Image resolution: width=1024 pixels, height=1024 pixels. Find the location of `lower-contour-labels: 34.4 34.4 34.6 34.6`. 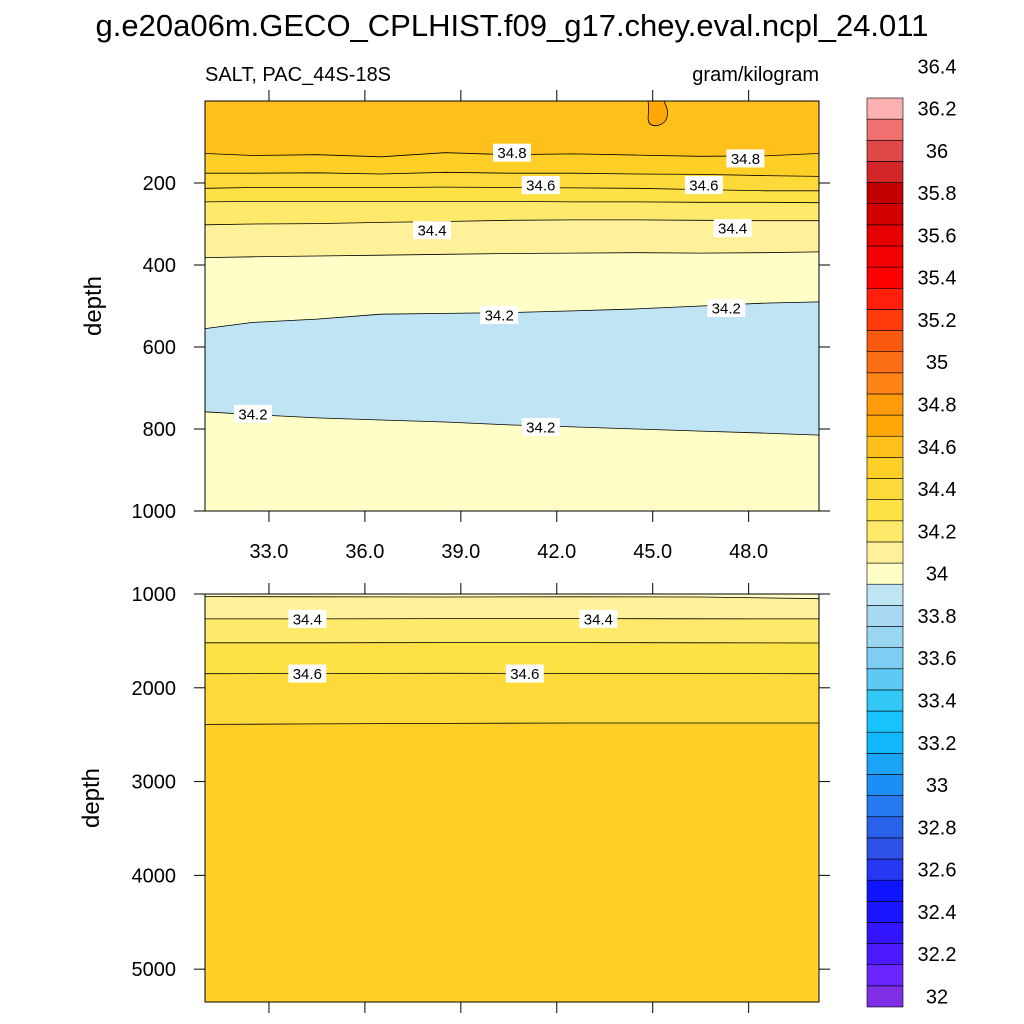

lower-contour-labels: 34.4 34.4 34.6 34.6 is located at coordinates (453, 646).